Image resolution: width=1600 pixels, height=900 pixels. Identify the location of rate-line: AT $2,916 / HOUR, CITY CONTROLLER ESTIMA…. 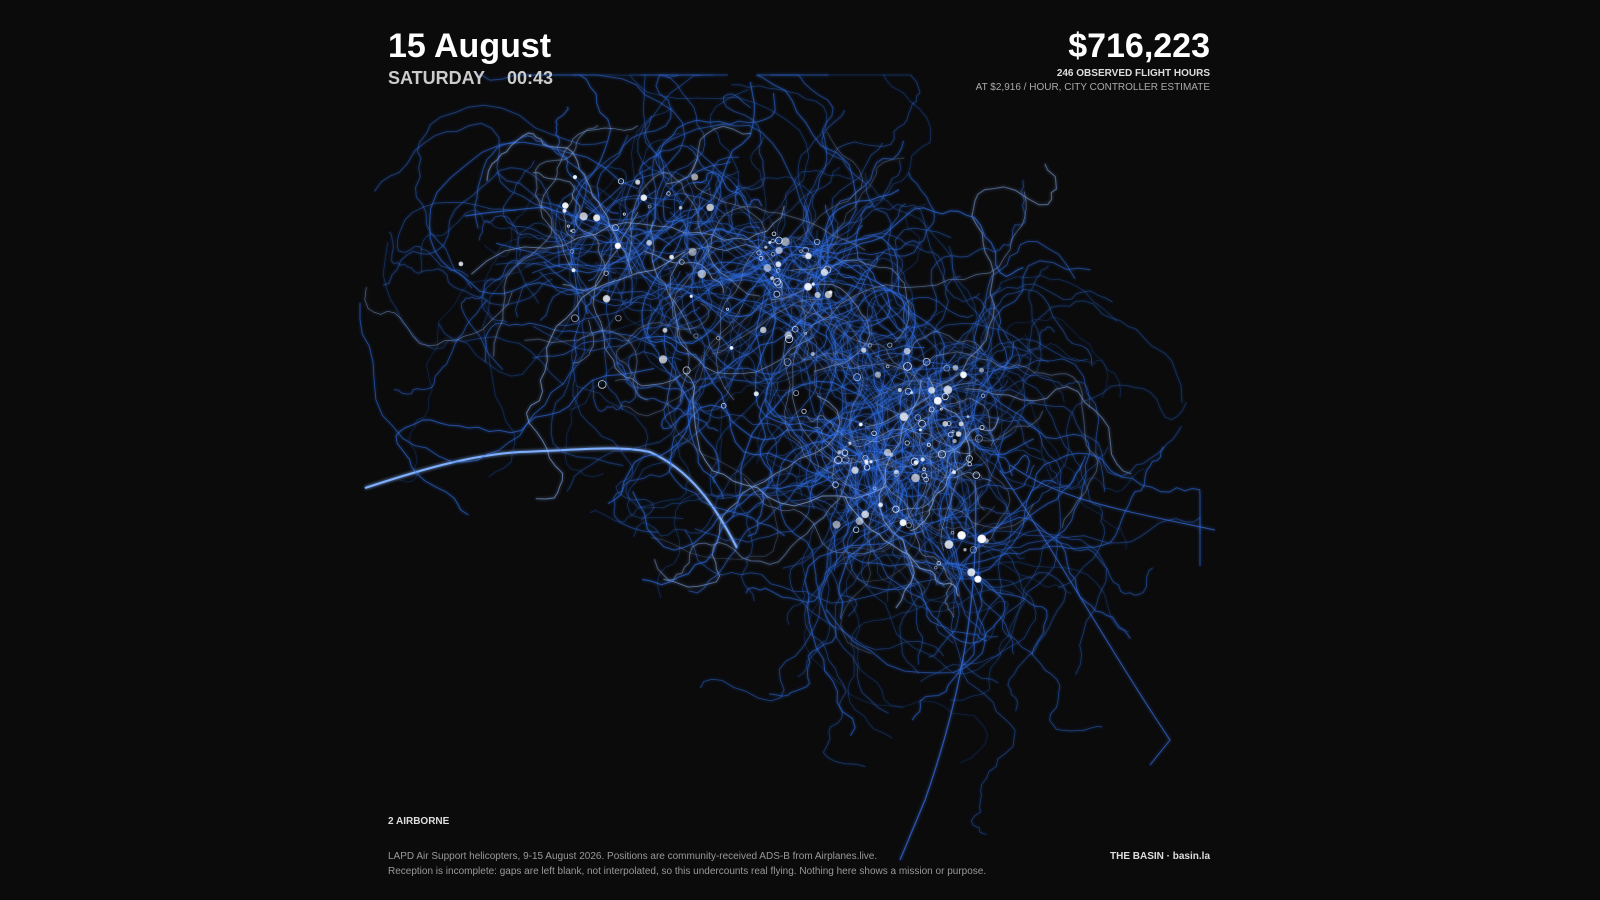
(1093, 87).